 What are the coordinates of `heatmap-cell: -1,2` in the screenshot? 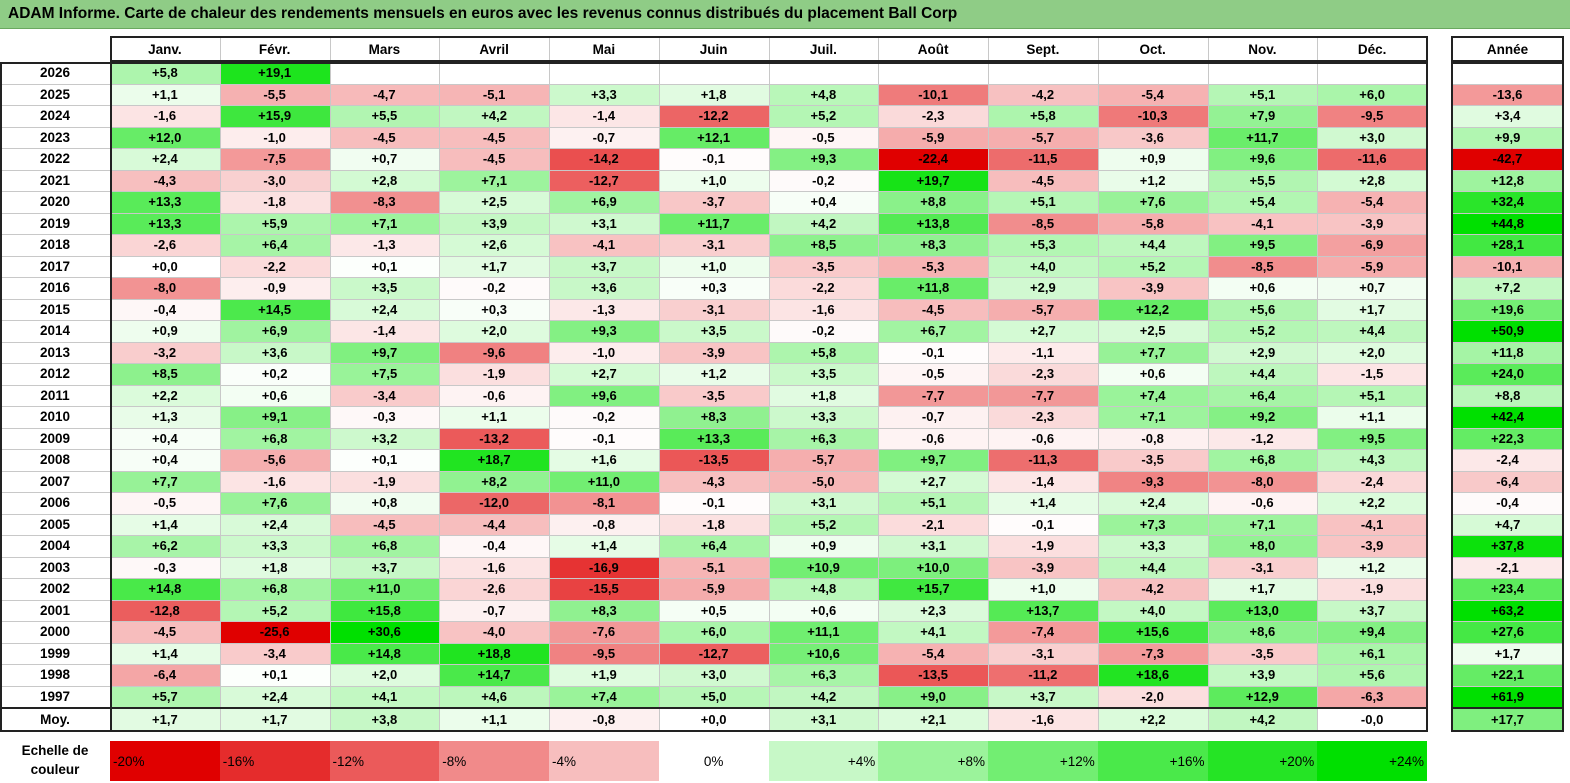 It's located at (1262, 438).